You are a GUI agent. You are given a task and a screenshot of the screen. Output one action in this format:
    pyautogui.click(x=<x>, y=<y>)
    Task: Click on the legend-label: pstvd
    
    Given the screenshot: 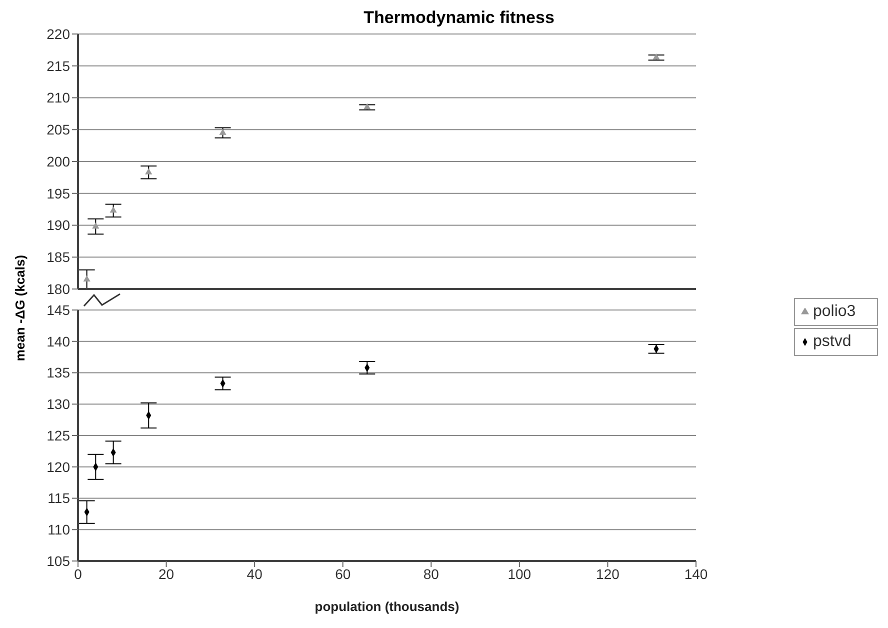 What is the action you would take?
    pyautogui.click(x=832, y=341)
    